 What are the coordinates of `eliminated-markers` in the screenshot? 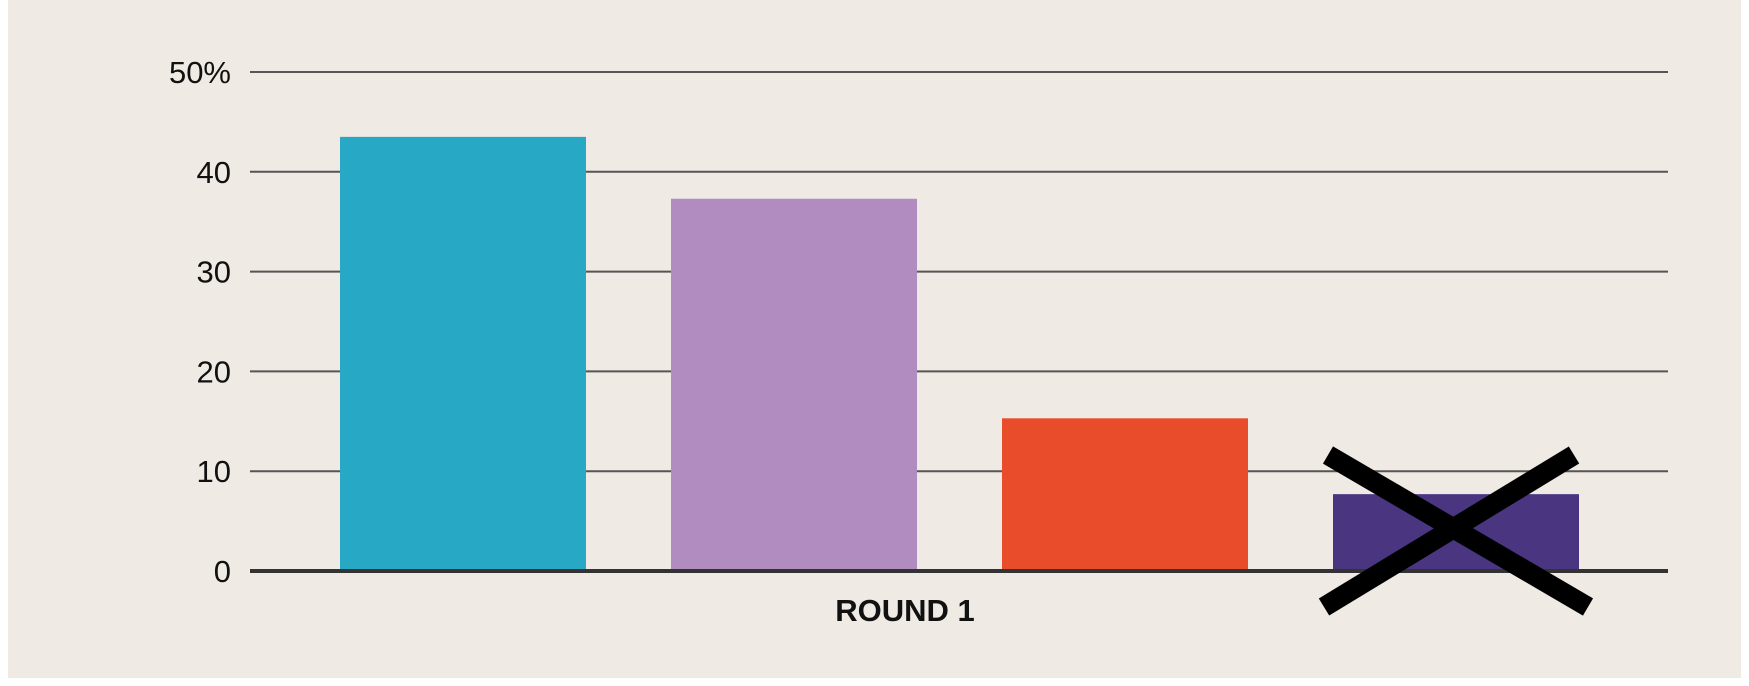 It's located at (1456, 531).